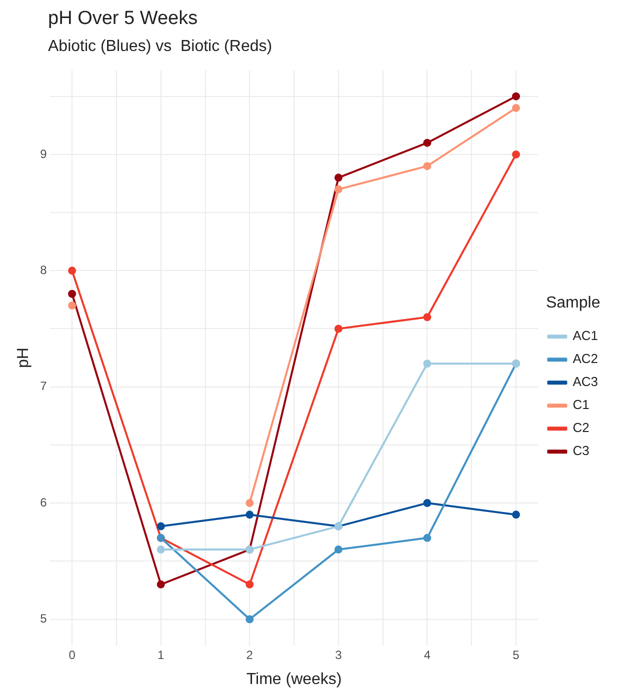  What do you see at coordinates (72, 655) in the screenshot?
I see `x-tick-label: 0` at bounding box center [72, 655].